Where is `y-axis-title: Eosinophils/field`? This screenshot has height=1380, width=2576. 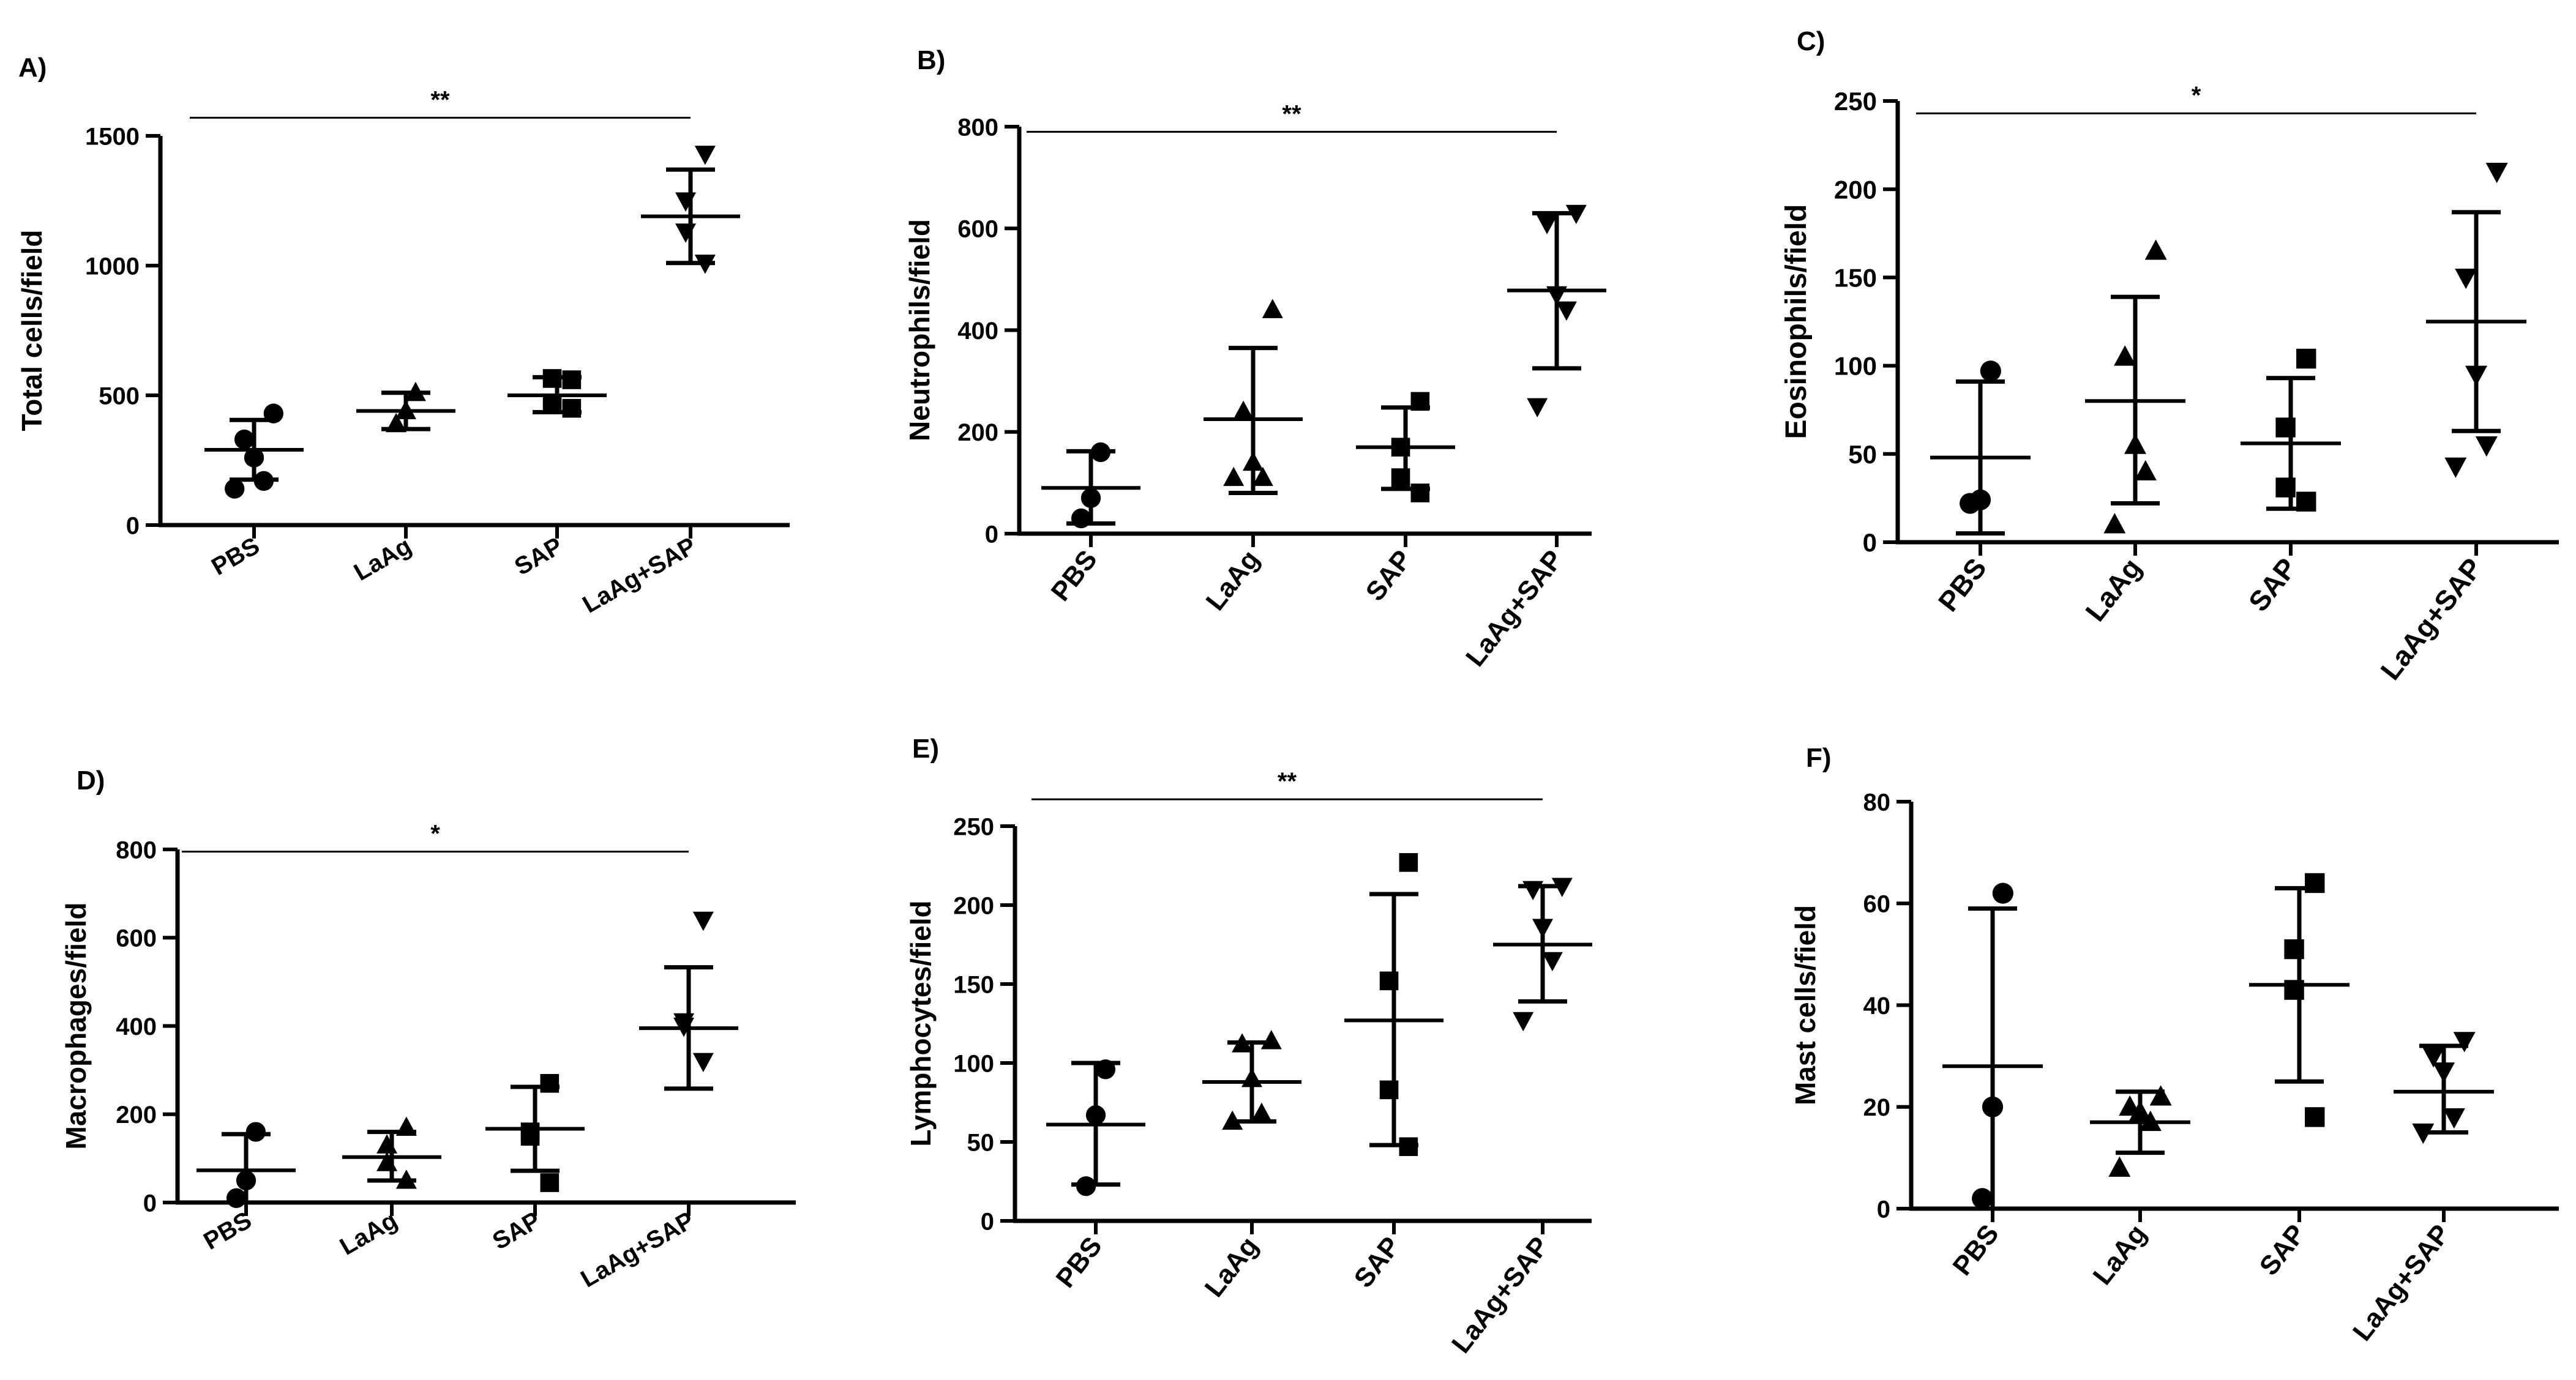 y-axis-title: Eosinophils/field is located at coordinates (1797, 321).